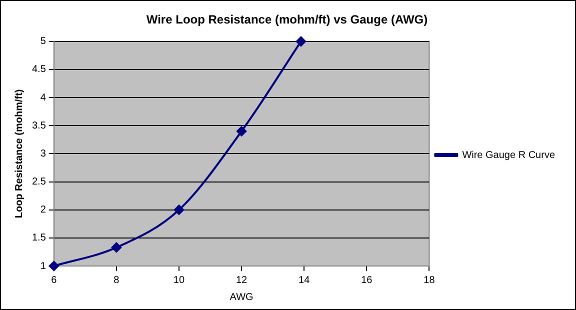 The width and height of the screenshot is (576, 310). Describe the element at coordinates (304, 280) in the screenshot. I see `x-tick-label: 14` at that location.